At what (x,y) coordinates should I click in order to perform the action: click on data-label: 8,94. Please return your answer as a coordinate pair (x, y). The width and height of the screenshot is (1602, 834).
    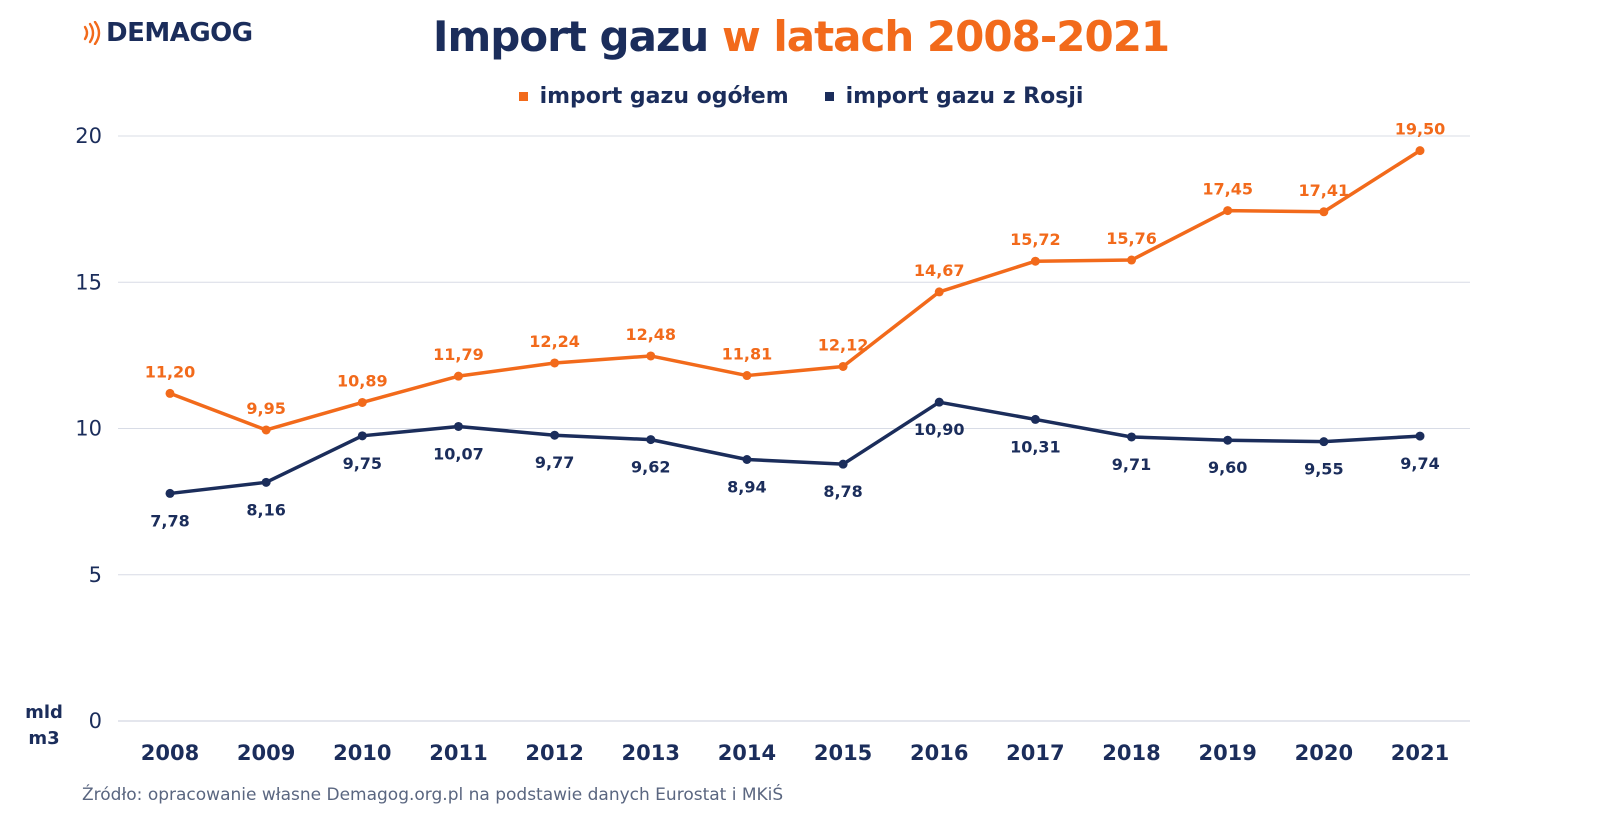
    Looking at the image, I should click on (746, 487).